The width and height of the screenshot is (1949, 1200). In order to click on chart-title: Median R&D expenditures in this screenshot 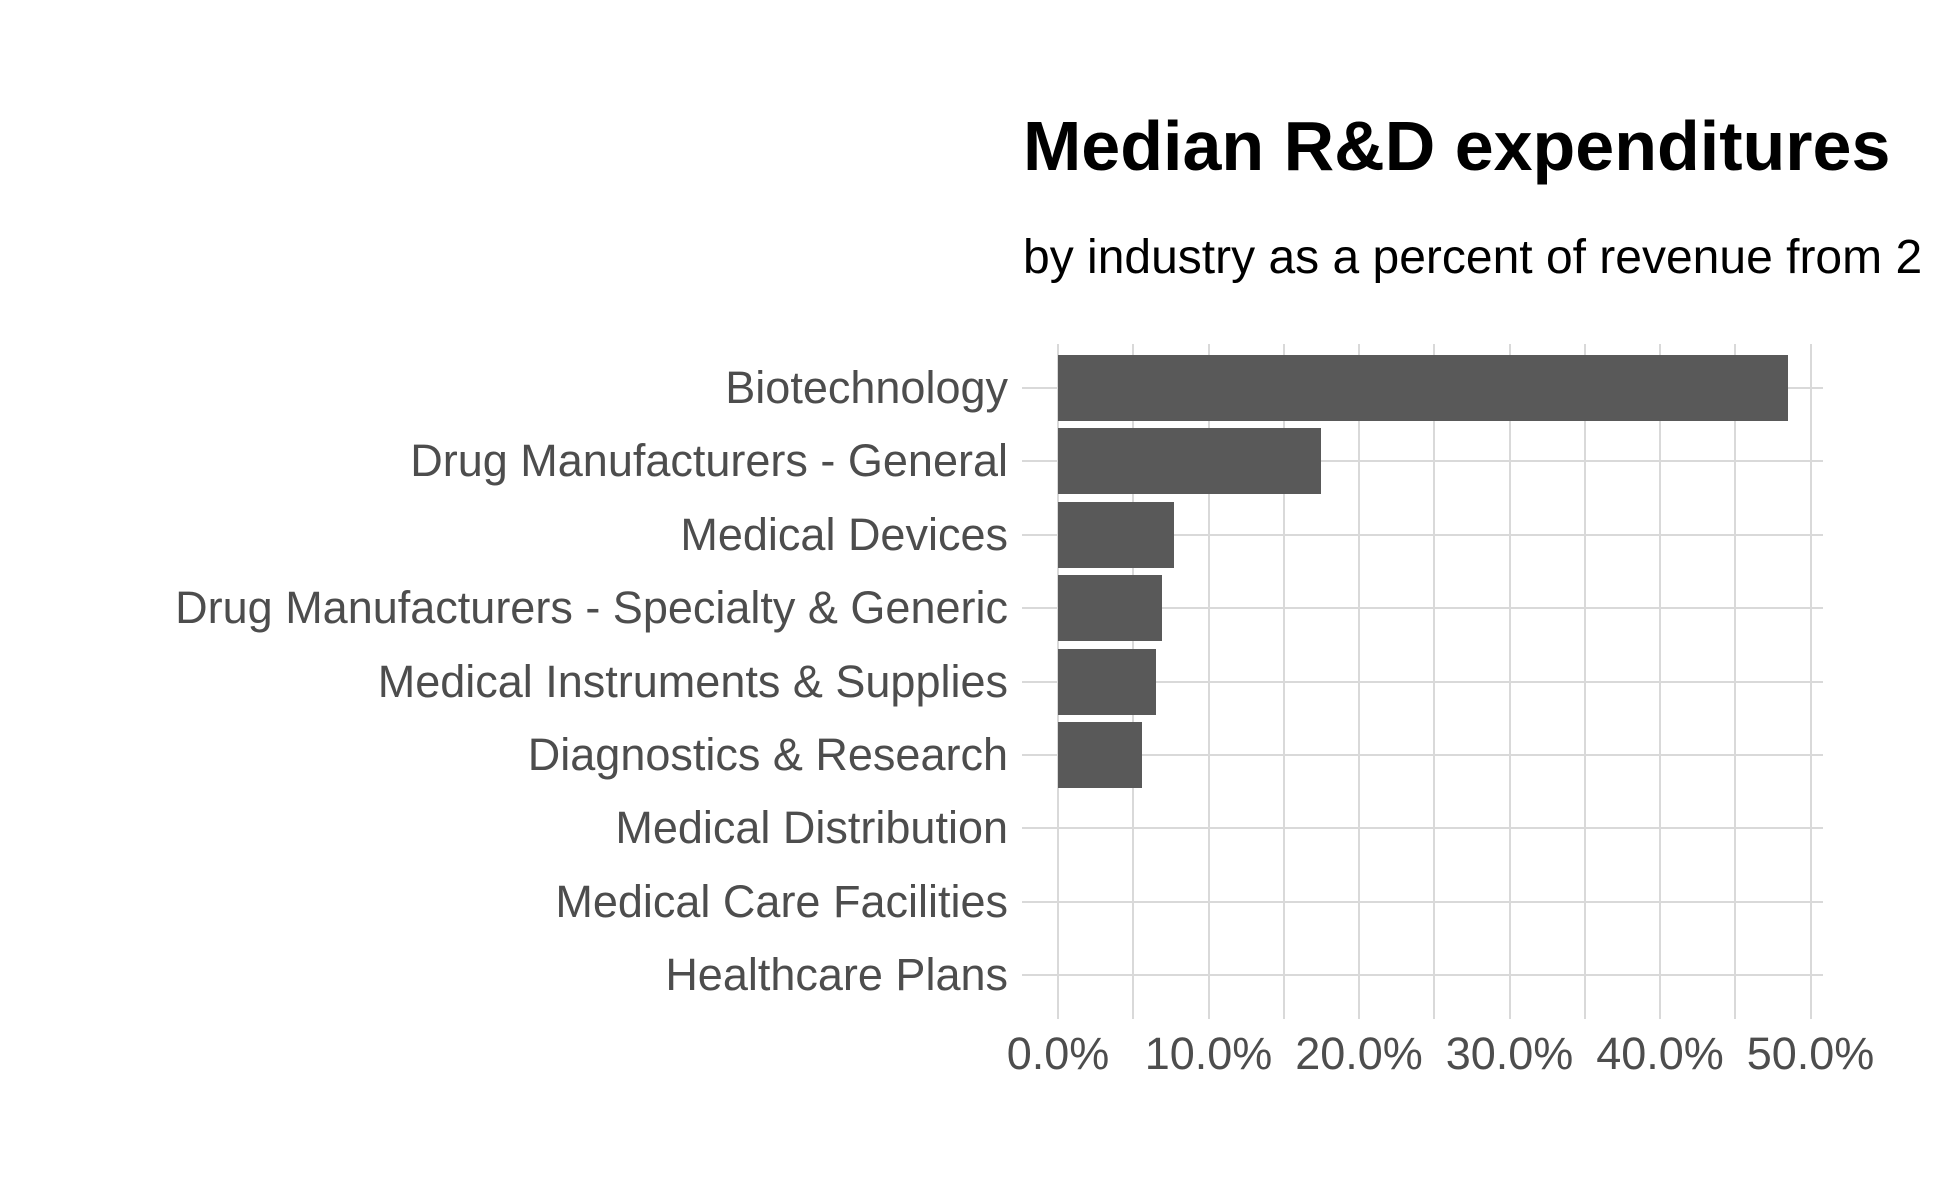, I will do `click(1457, 146)`.